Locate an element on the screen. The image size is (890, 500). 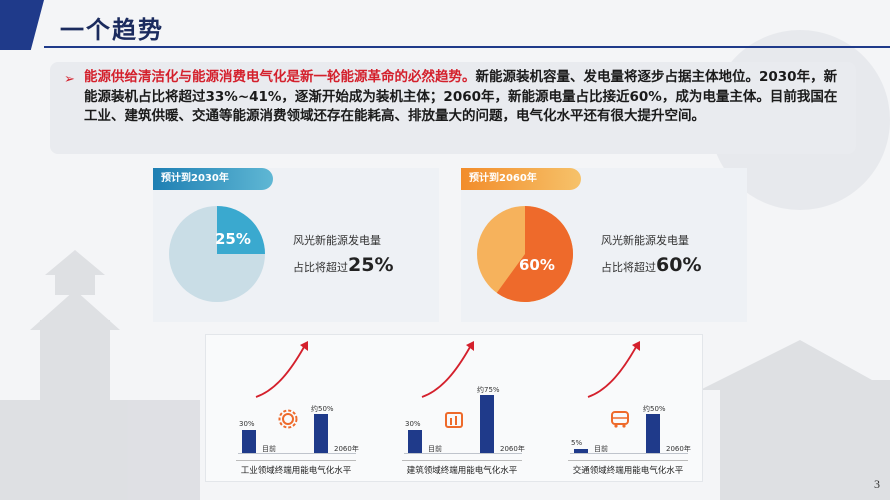
card-value-number: 60% is located at coordinates (679, 265).